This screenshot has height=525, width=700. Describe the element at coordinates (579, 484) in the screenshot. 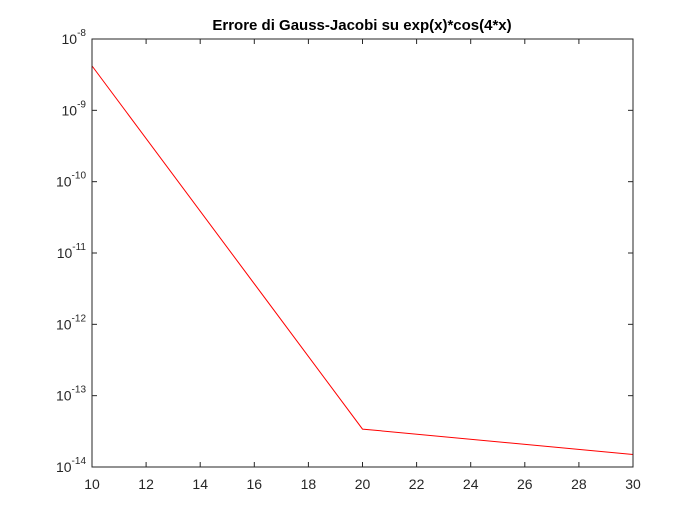

I see `x-tick-label: 28` at that location.